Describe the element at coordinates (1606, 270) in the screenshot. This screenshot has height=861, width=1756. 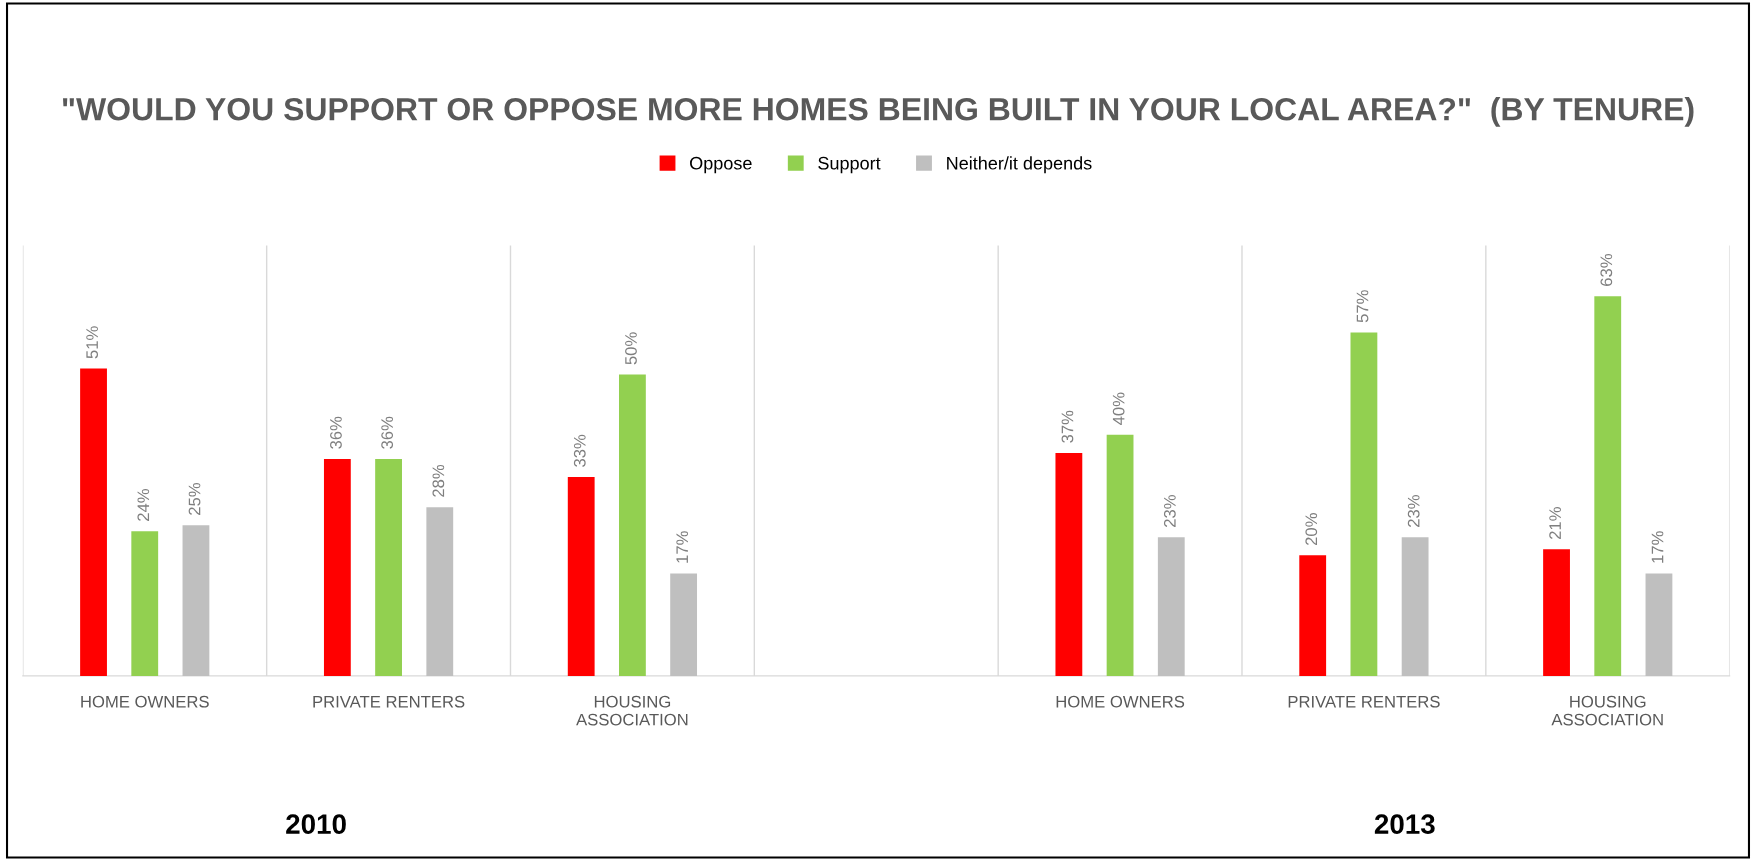
I see `data-label: 63%` at that location.